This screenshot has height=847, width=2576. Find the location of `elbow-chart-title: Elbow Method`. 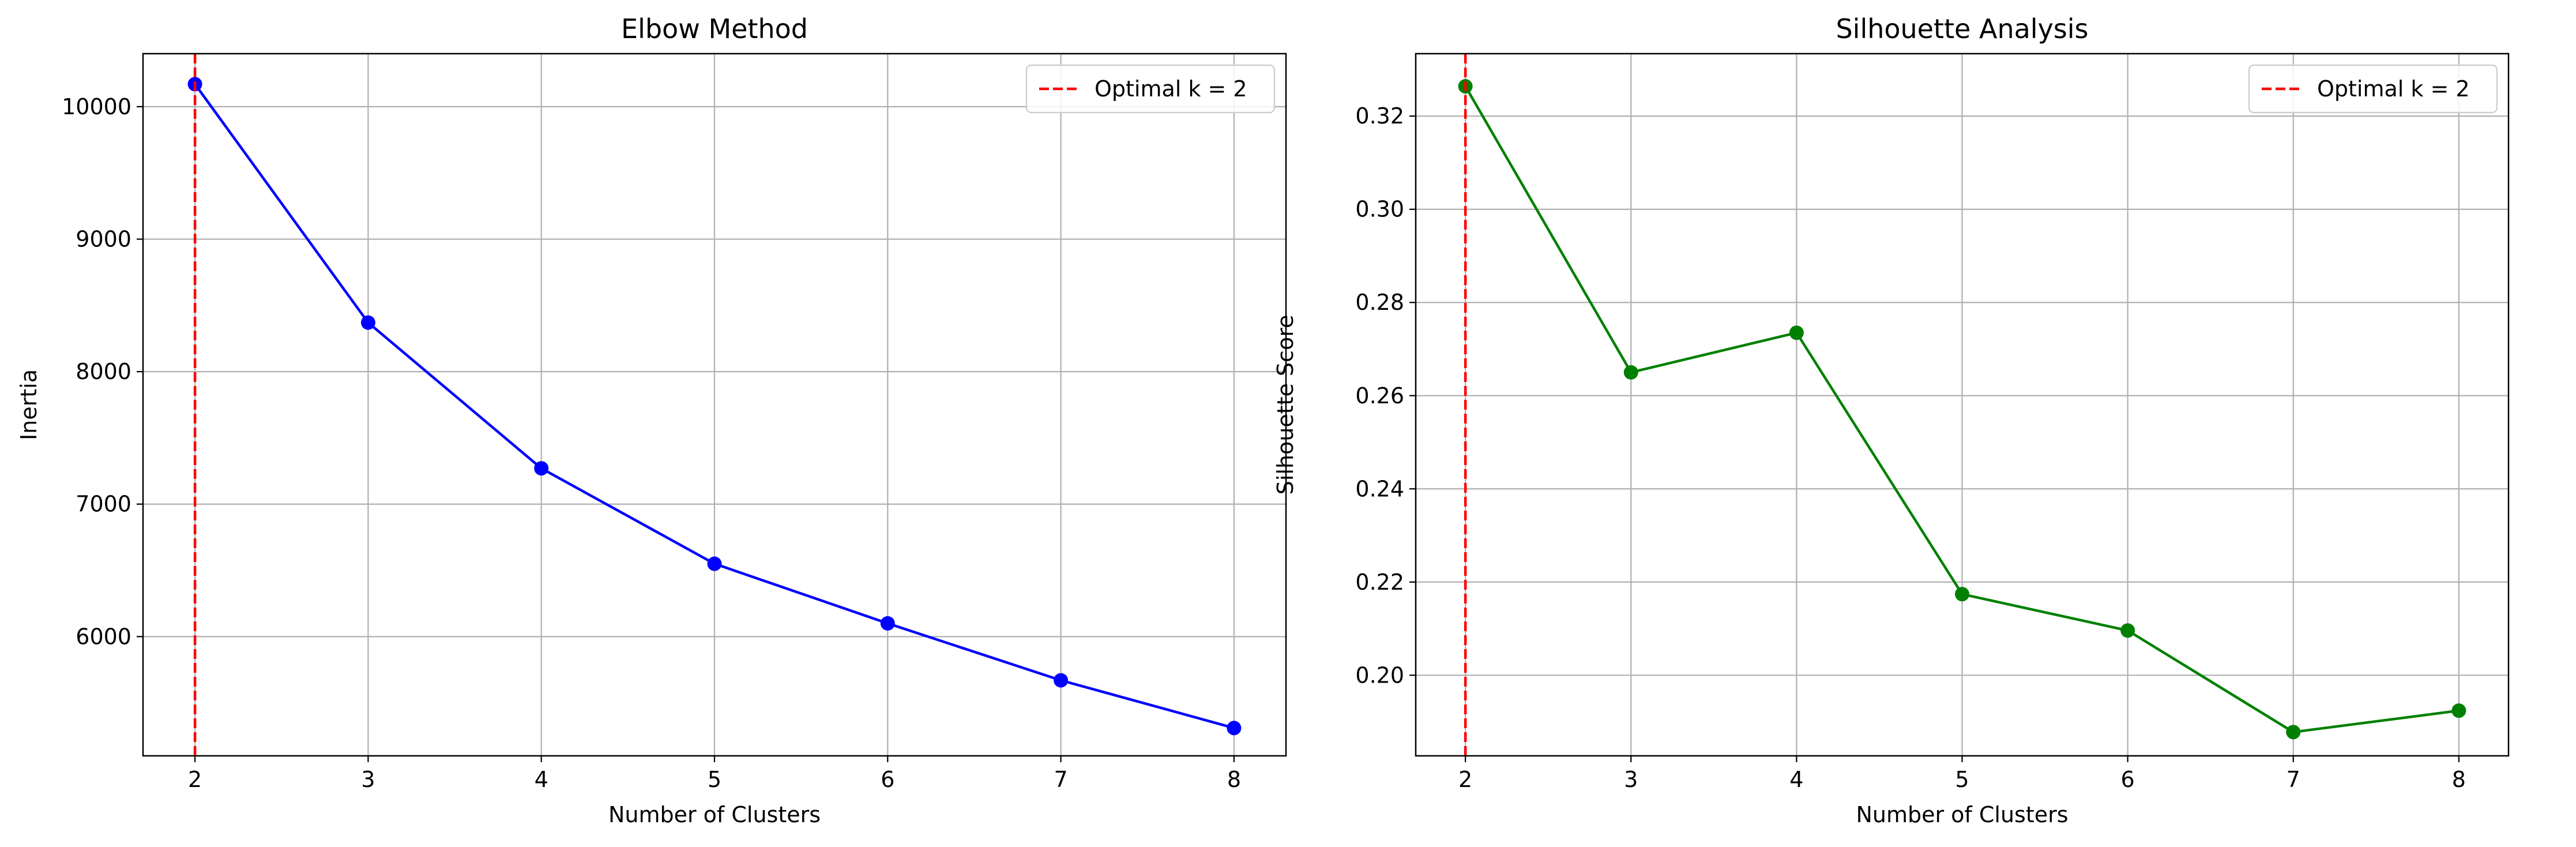

elbow-chart-title: Elbow Method is located at coordinates (714, 29).